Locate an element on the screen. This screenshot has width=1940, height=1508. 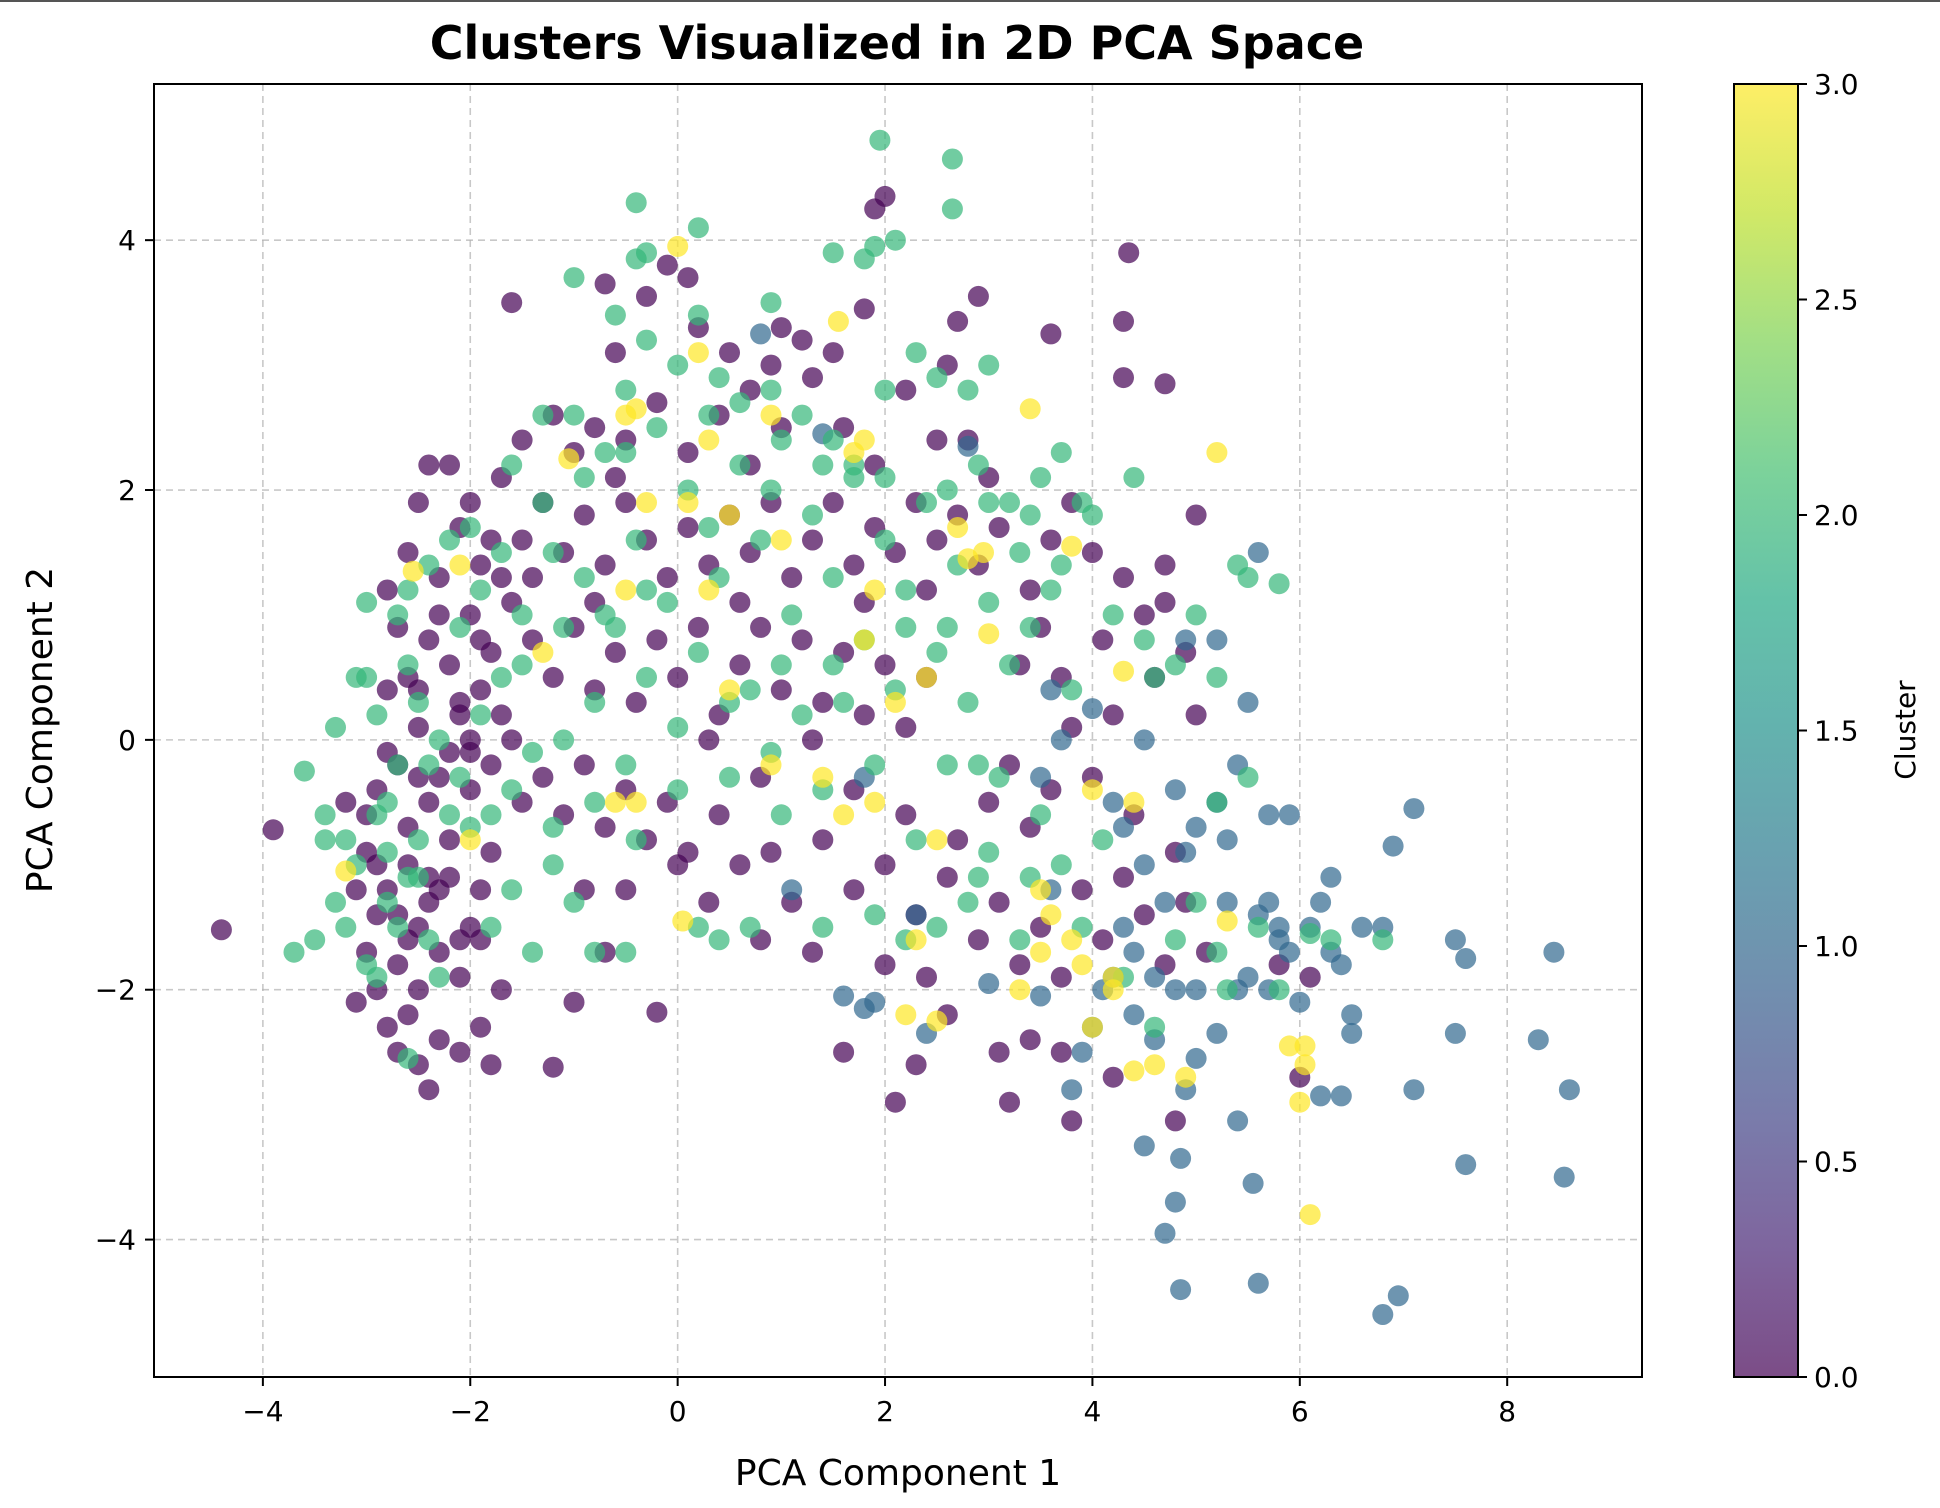
colorbar-tick-label: 1.5 is located at coordinates (1836, 731).